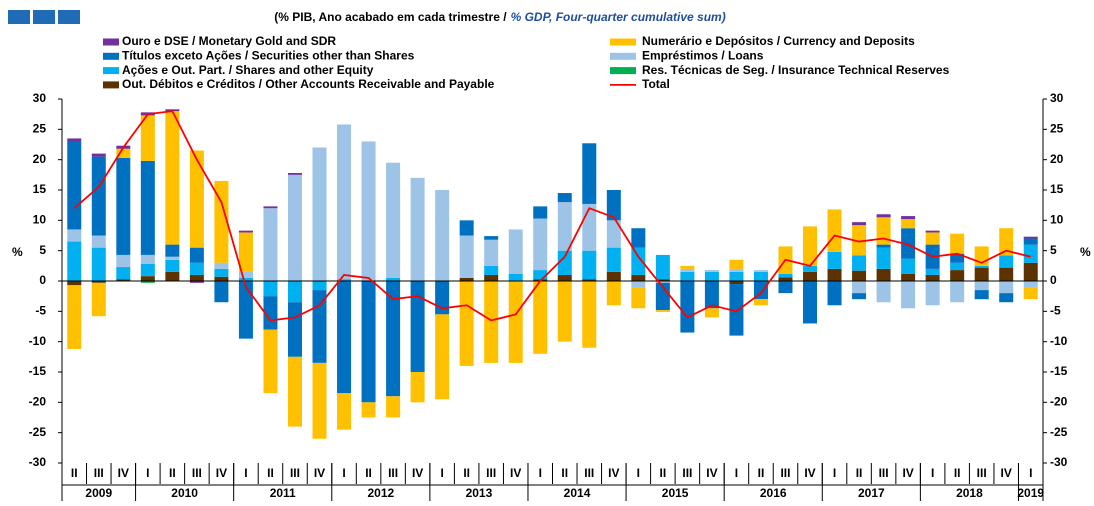 The height and width of the screenshot is (506, 1094). What do you see at coordinates (623, 71) in the screenshot?
I see `legend-marker` at bounding box center [623, 71].